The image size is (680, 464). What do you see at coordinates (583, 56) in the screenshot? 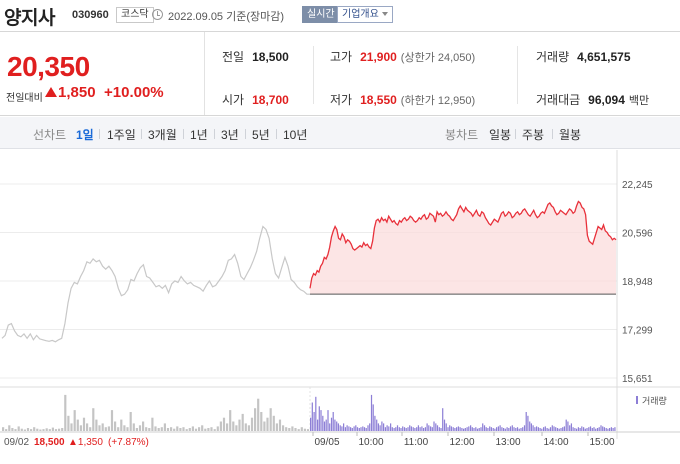
I see `stat-volume: 거래량 4,651,575` at bounding box center [583, 56].